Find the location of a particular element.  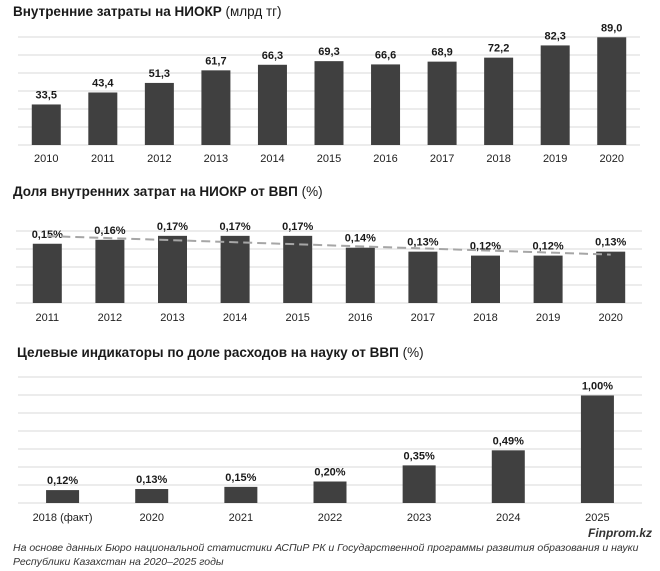

chart1-data-label: 61,7 is located at coordinates (215, 61).